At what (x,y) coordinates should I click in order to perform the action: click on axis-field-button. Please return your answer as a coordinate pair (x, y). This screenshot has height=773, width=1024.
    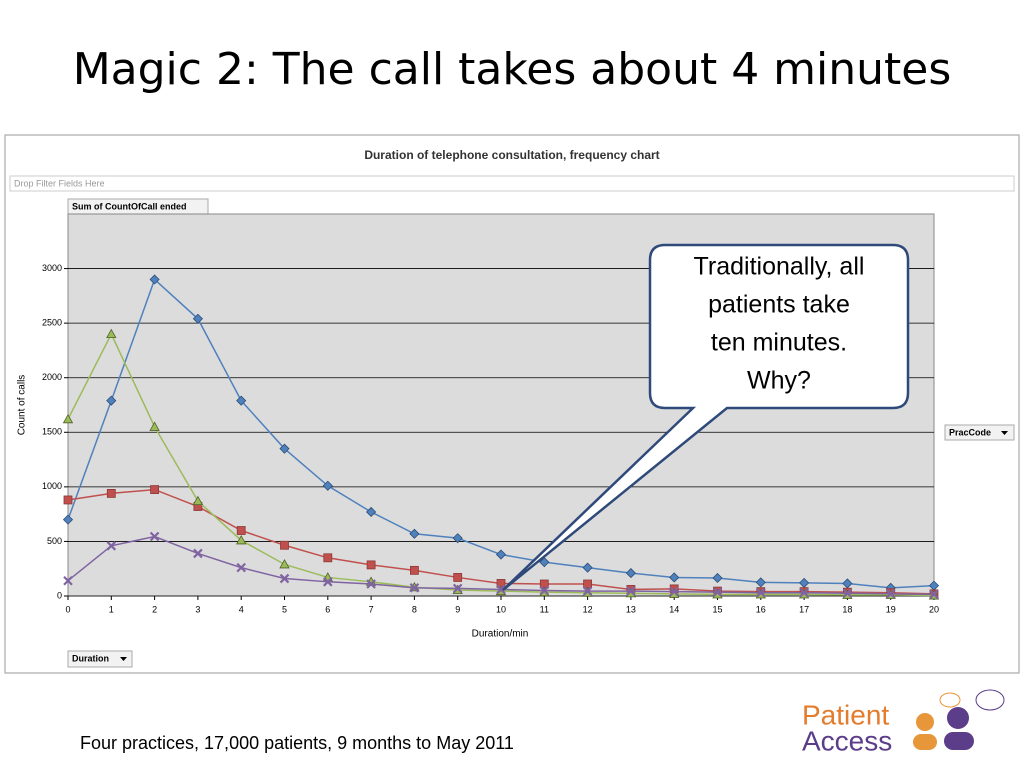
    Looking at the image, I should click on (100, 659).